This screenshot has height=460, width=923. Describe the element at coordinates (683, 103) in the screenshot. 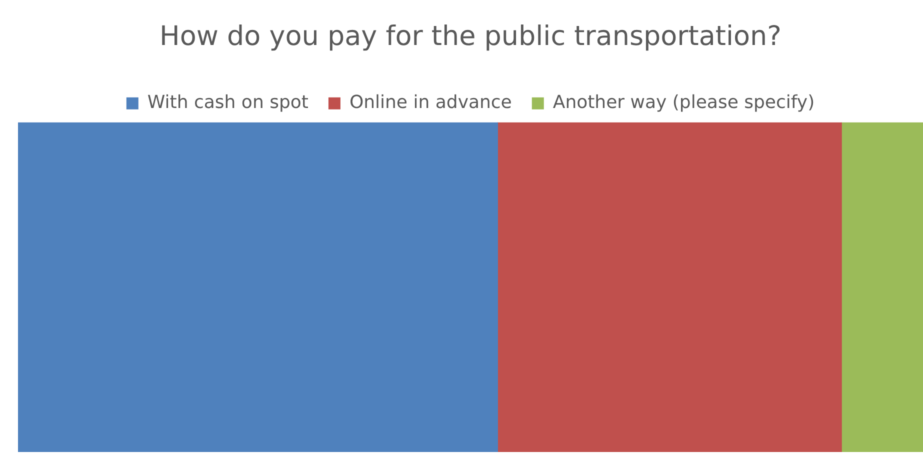

I see `legend-label: Another way (please specify)` at that location.